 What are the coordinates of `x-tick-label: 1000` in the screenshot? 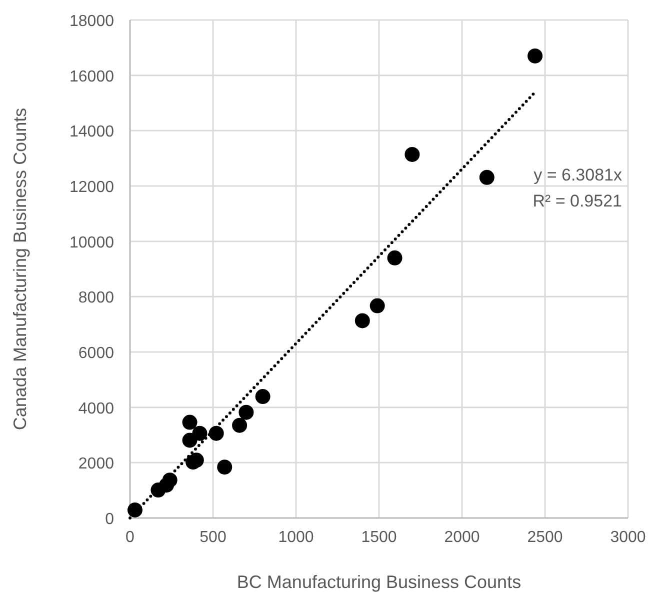 It's located at (296, 537).